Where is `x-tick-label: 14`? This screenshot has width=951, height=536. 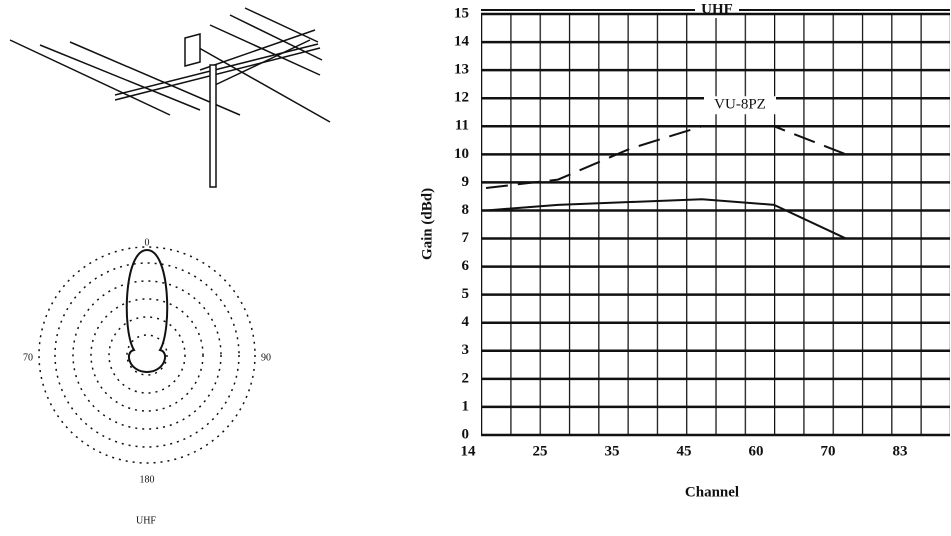
x-tick-label: 14 is located at coordinates (469, 451).